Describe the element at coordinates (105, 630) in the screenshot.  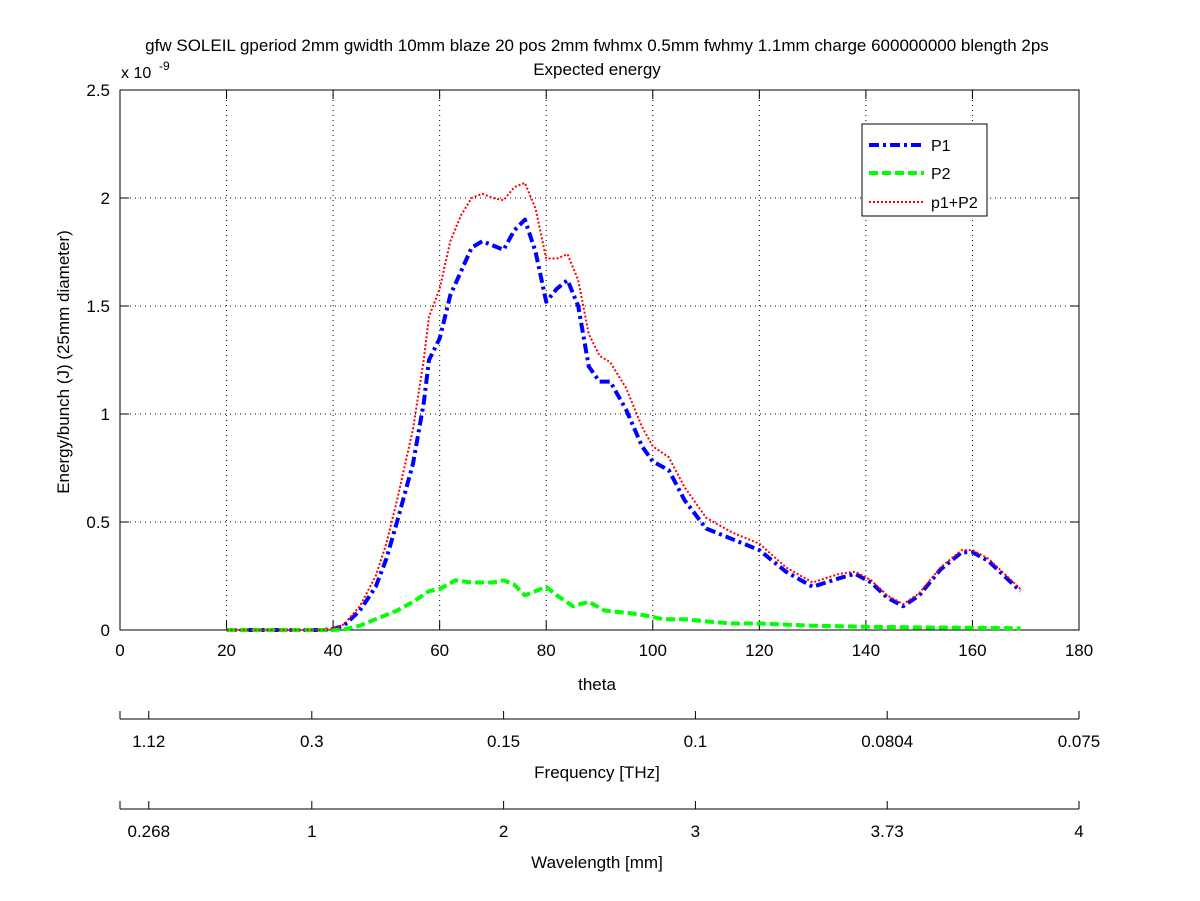
I see `y-tick-label-0: 0` at that location.